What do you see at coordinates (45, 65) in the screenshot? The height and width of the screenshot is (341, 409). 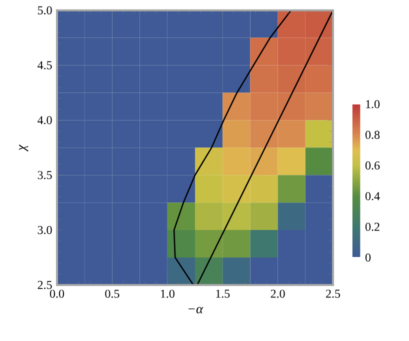 I see `y-tick-label: 4.5` at bounding box center [45, 65].